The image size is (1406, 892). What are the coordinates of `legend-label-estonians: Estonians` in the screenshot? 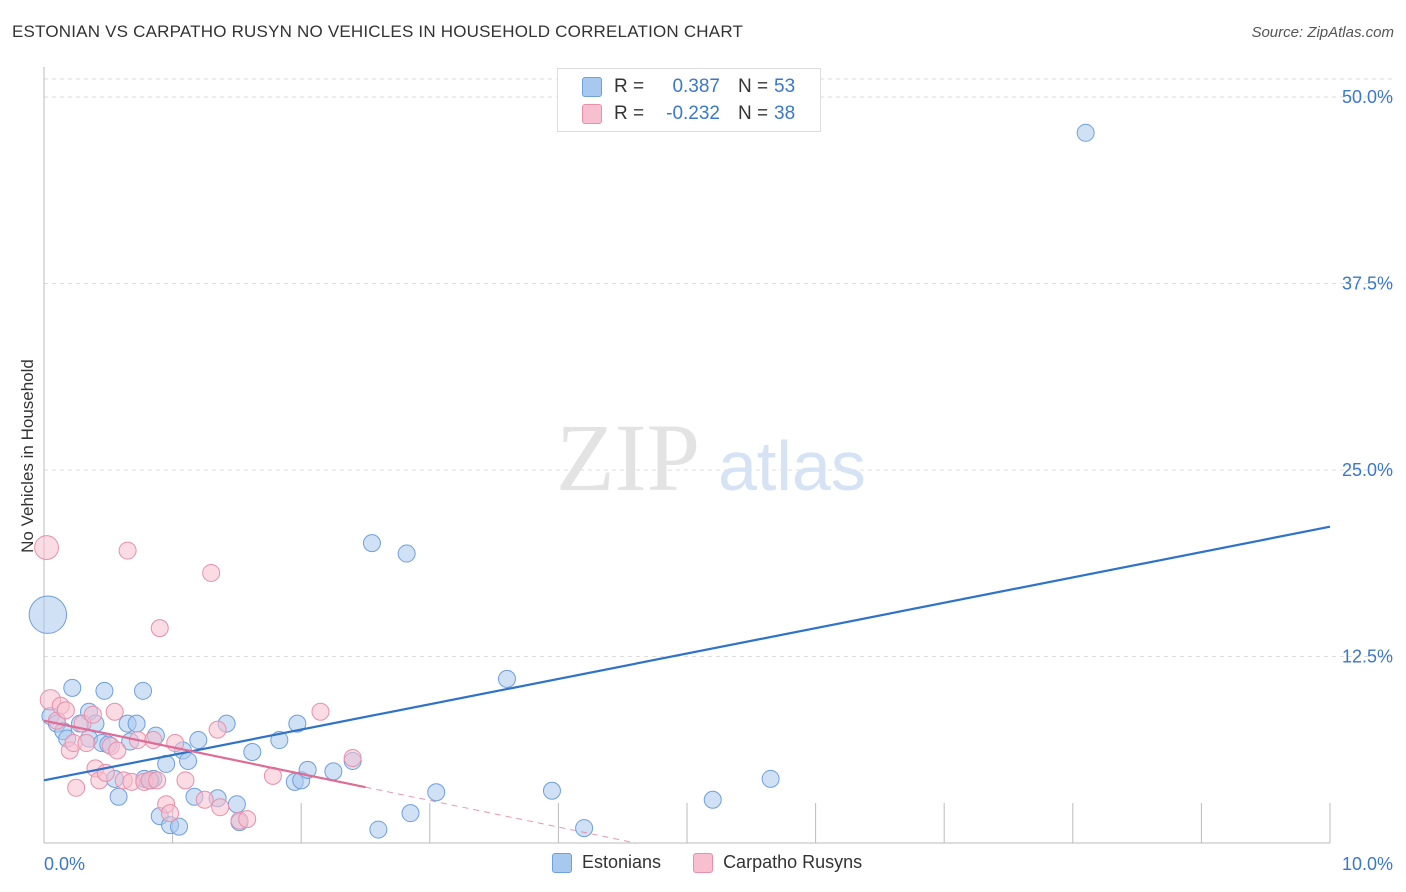 It's located at (622, 862).